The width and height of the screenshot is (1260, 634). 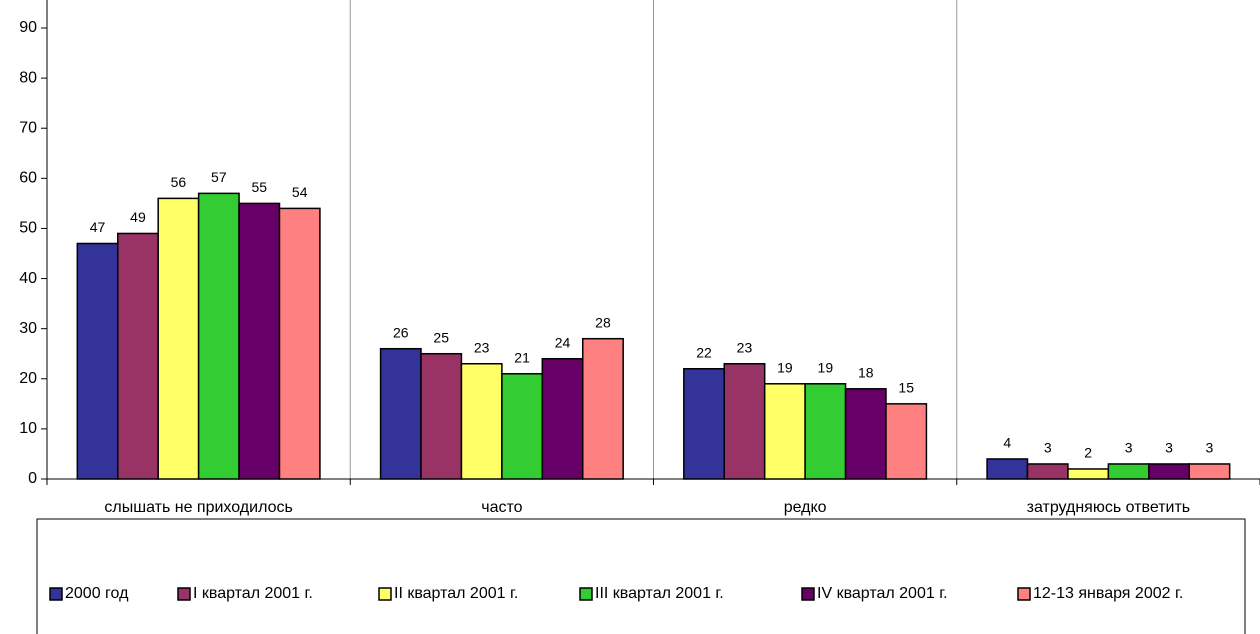 What do you see at coordinates (32, 478) in the screenshot?
I see `y-tick-label: 0` at bounding box center [32, 478].